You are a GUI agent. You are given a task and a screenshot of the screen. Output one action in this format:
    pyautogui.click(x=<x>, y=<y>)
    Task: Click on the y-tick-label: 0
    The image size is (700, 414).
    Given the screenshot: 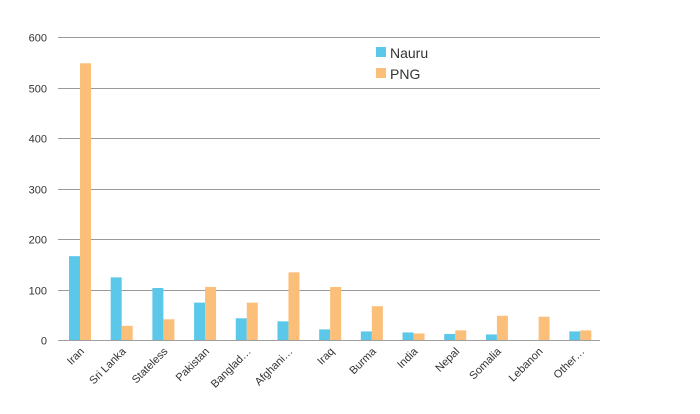 What is the action you would take?
    pyautogui.click(x=44, y=342)
    